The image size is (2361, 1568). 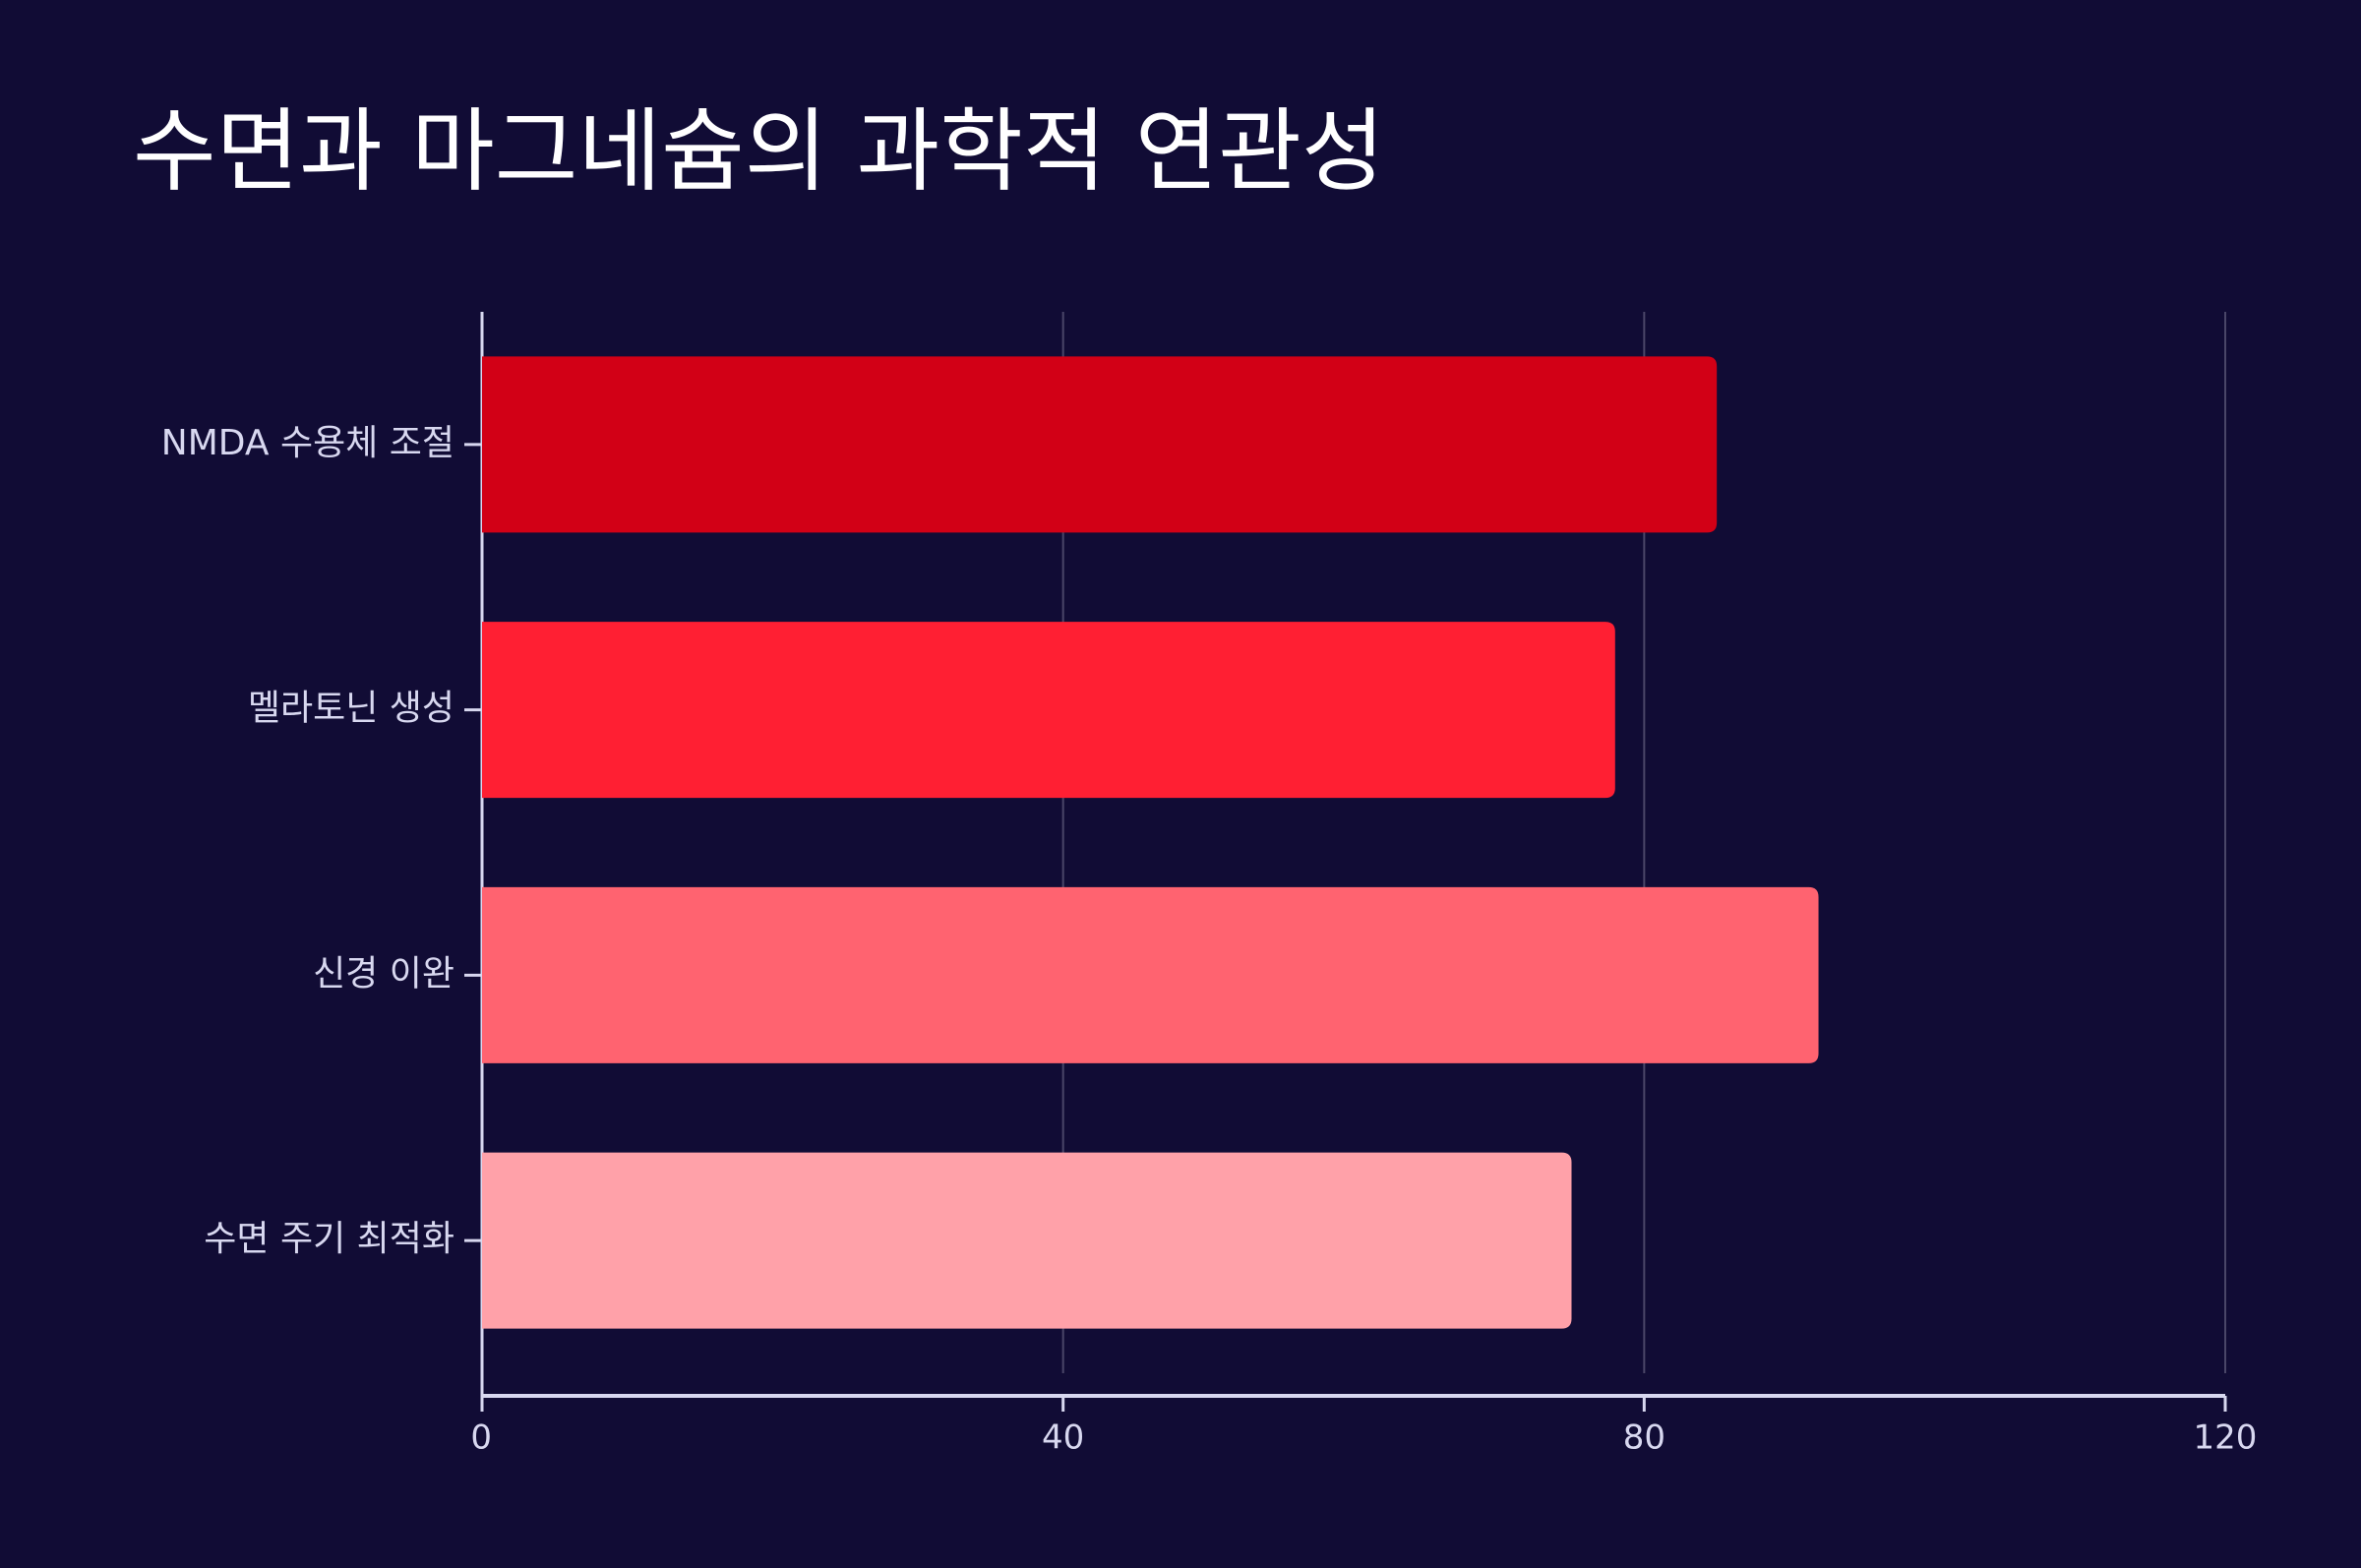 I want to click on chart-title: 수면과 마그네슘의 과학적 연관성, so click(x=759, y=151).